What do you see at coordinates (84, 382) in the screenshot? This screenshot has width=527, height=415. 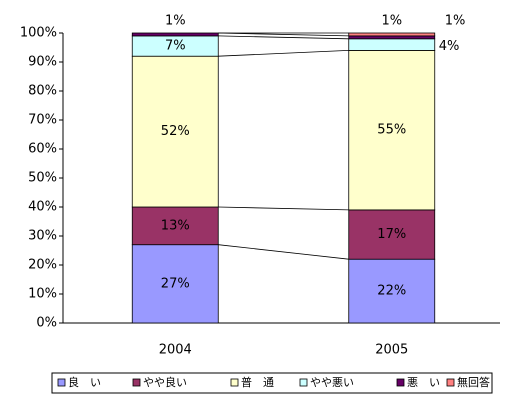 I see `legend-label: 良 い` at bounding box center [84, 382].